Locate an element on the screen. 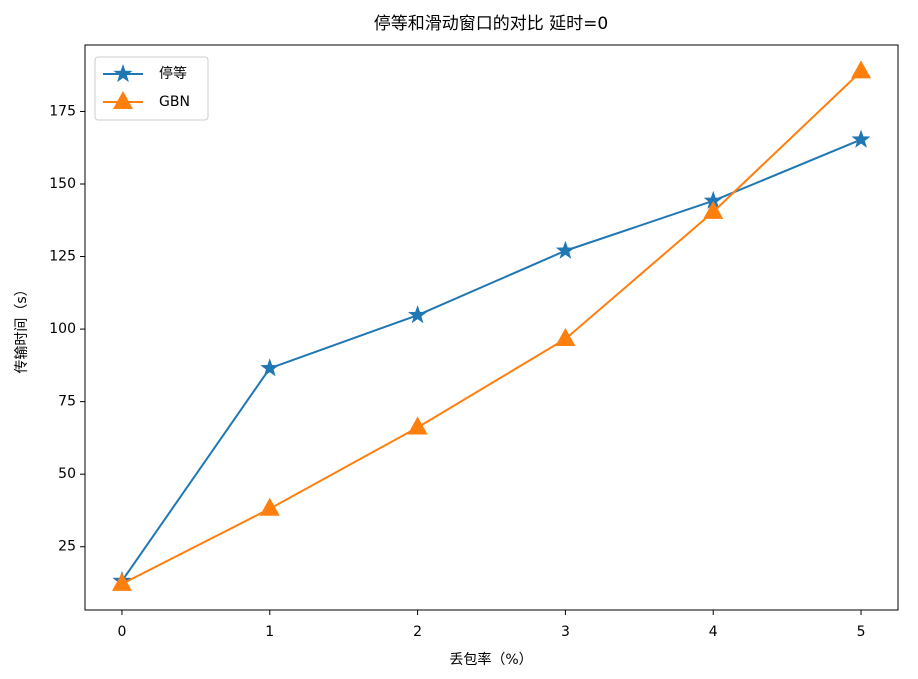 The image size is (918, 679). y-axis-label: 传输时间（s） is located at coordinates (22, 327).